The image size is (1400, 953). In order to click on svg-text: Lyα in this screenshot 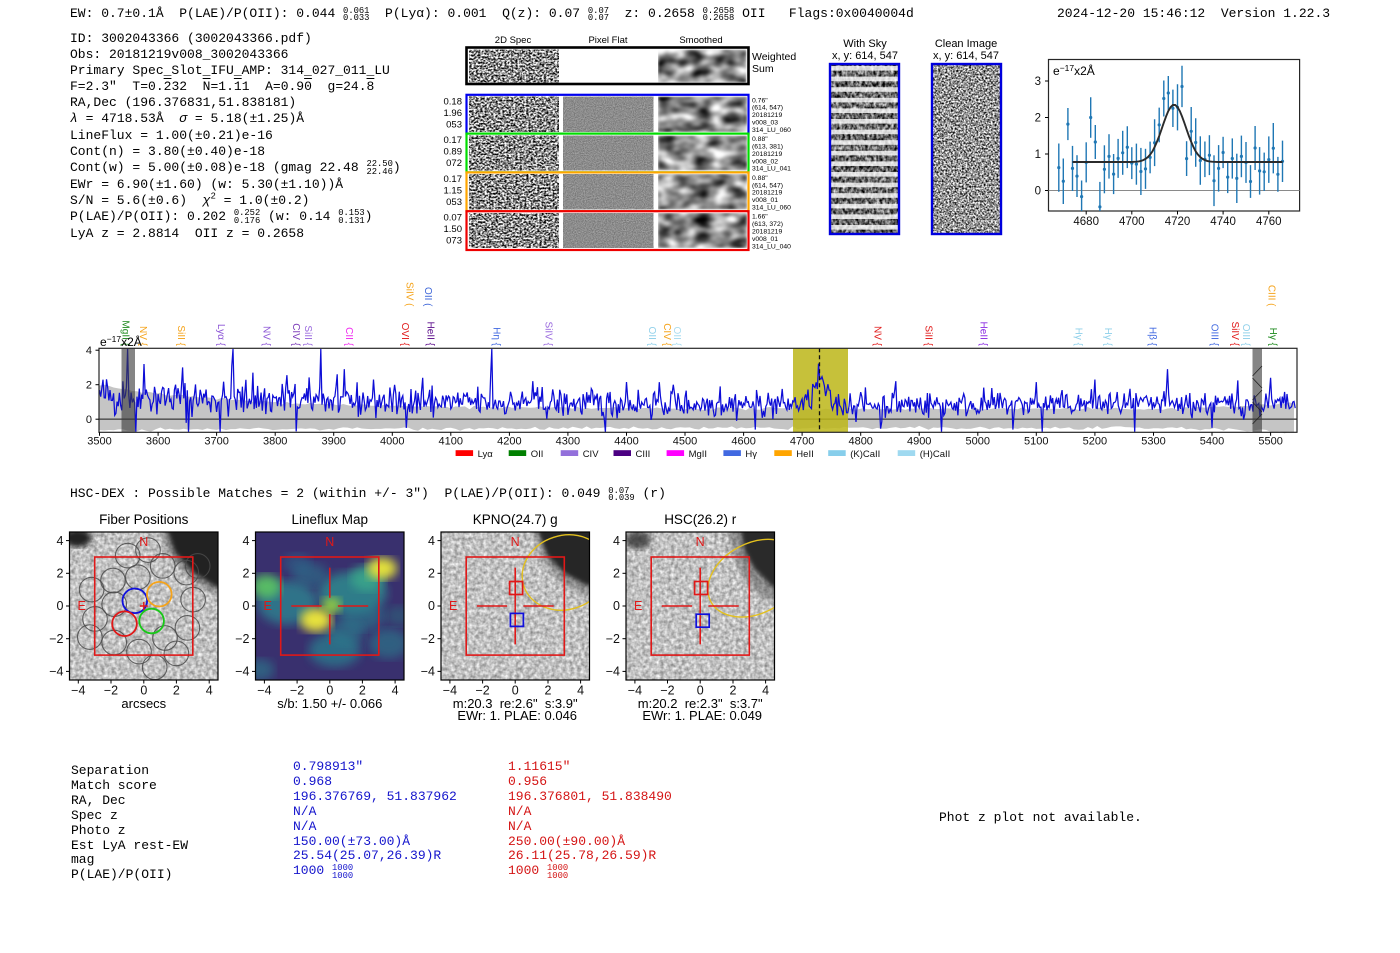, I will do `click(486, 454)`.